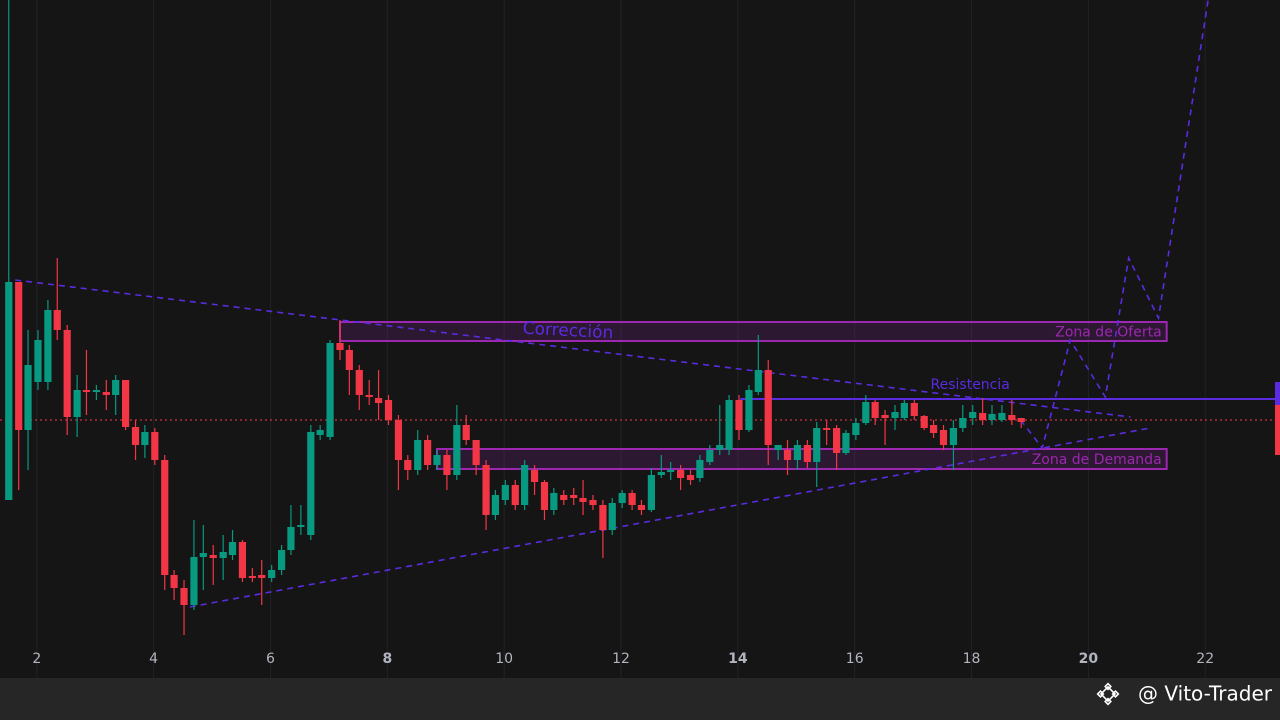 The width and height of the screenshot is (1280, 720). Describe the element at coordinates (1089, 659) in the screenshot. I see `x-tick-label: 20` at that location.